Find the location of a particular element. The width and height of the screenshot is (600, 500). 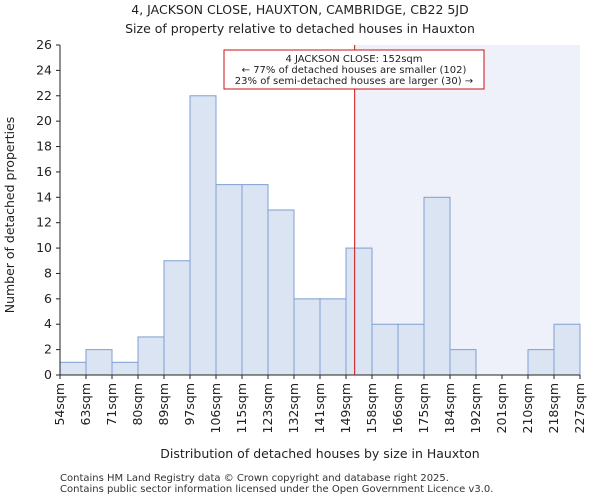

x-tick-label: 184sqm is located at coordinates (449, 408).